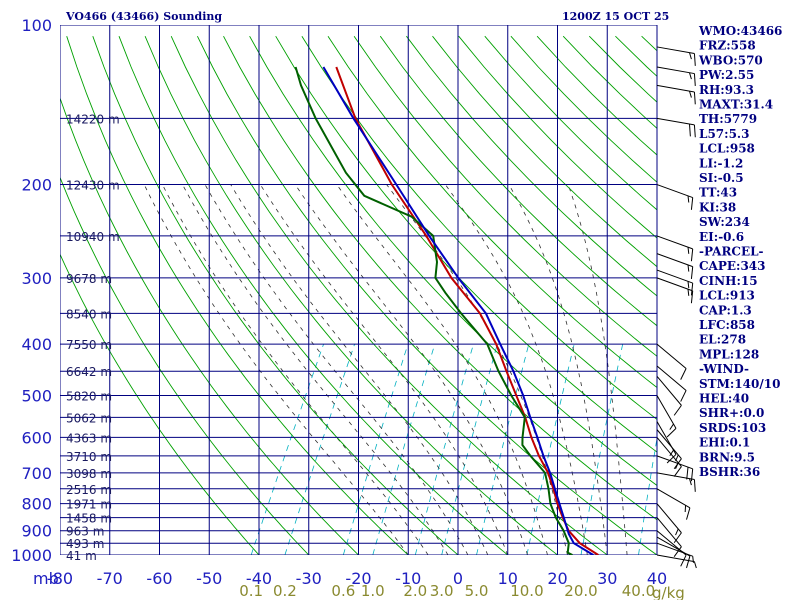  Describe the element at coordinates (81, 556) in the screenshot. I see `height-label: 41 m` at that location.